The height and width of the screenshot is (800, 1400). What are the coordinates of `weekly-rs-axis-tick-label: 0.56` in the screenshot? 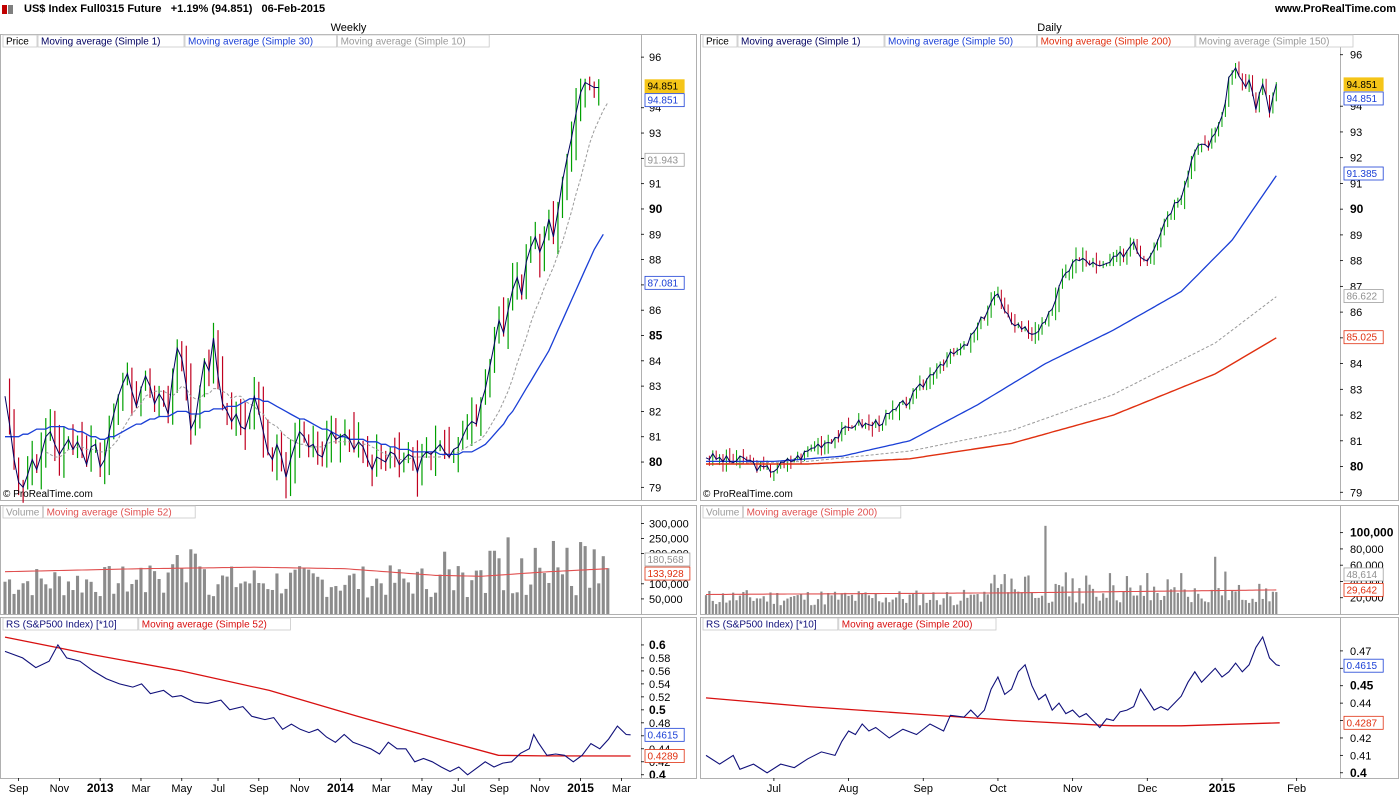 It's located at (659, 672).